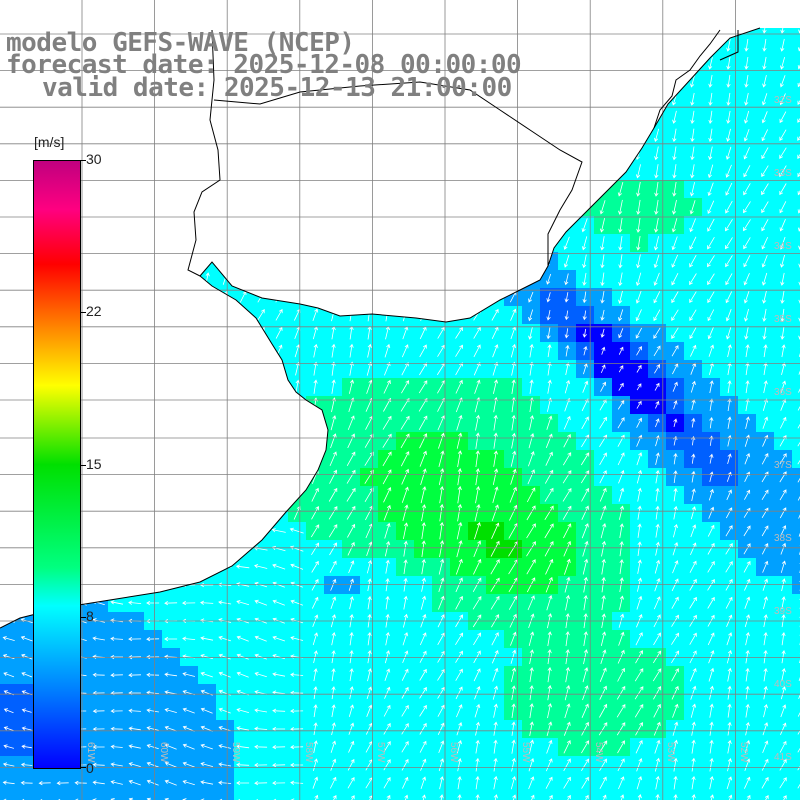 This screenshot has height=800, width=800. Describe the element at coordinates (180, 43) in the screenshot. I see `model-title: modelo GEFS-WAVE (NCEP)` at that location.